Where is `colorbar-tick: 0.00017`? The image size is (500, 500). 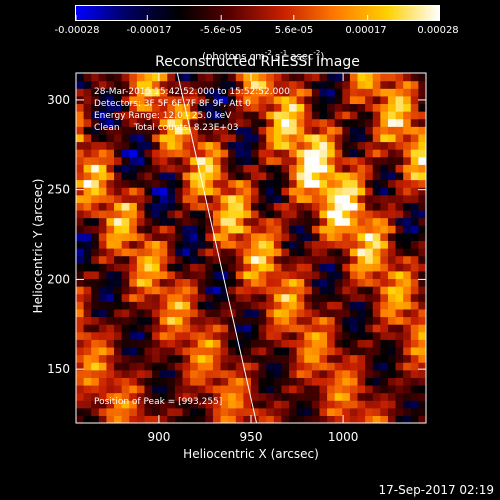 colorbar-tick: 0.00017 is located at coordinates (366, 30).